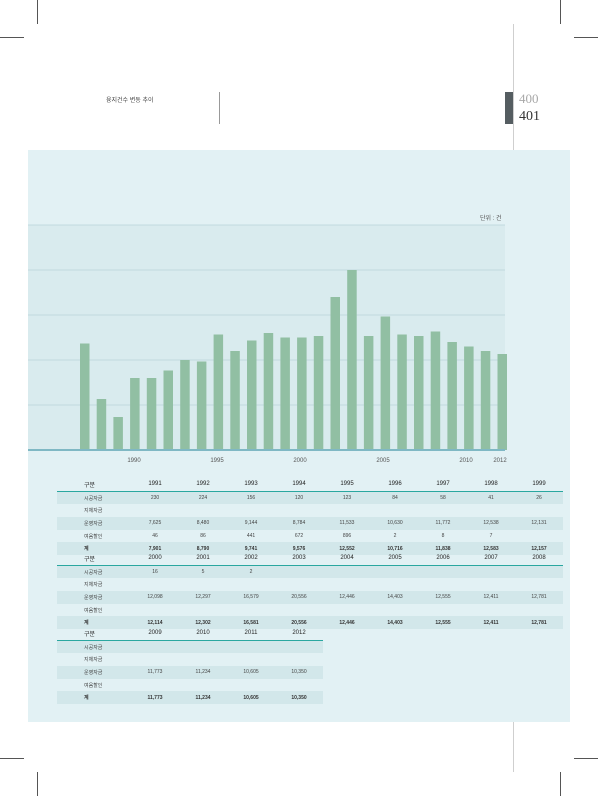 The width and height of the screenshot is (598, 796). Describe the element at coordinates (251, 523) in the screenshot. I see `table-cell: 9,144` at that location.